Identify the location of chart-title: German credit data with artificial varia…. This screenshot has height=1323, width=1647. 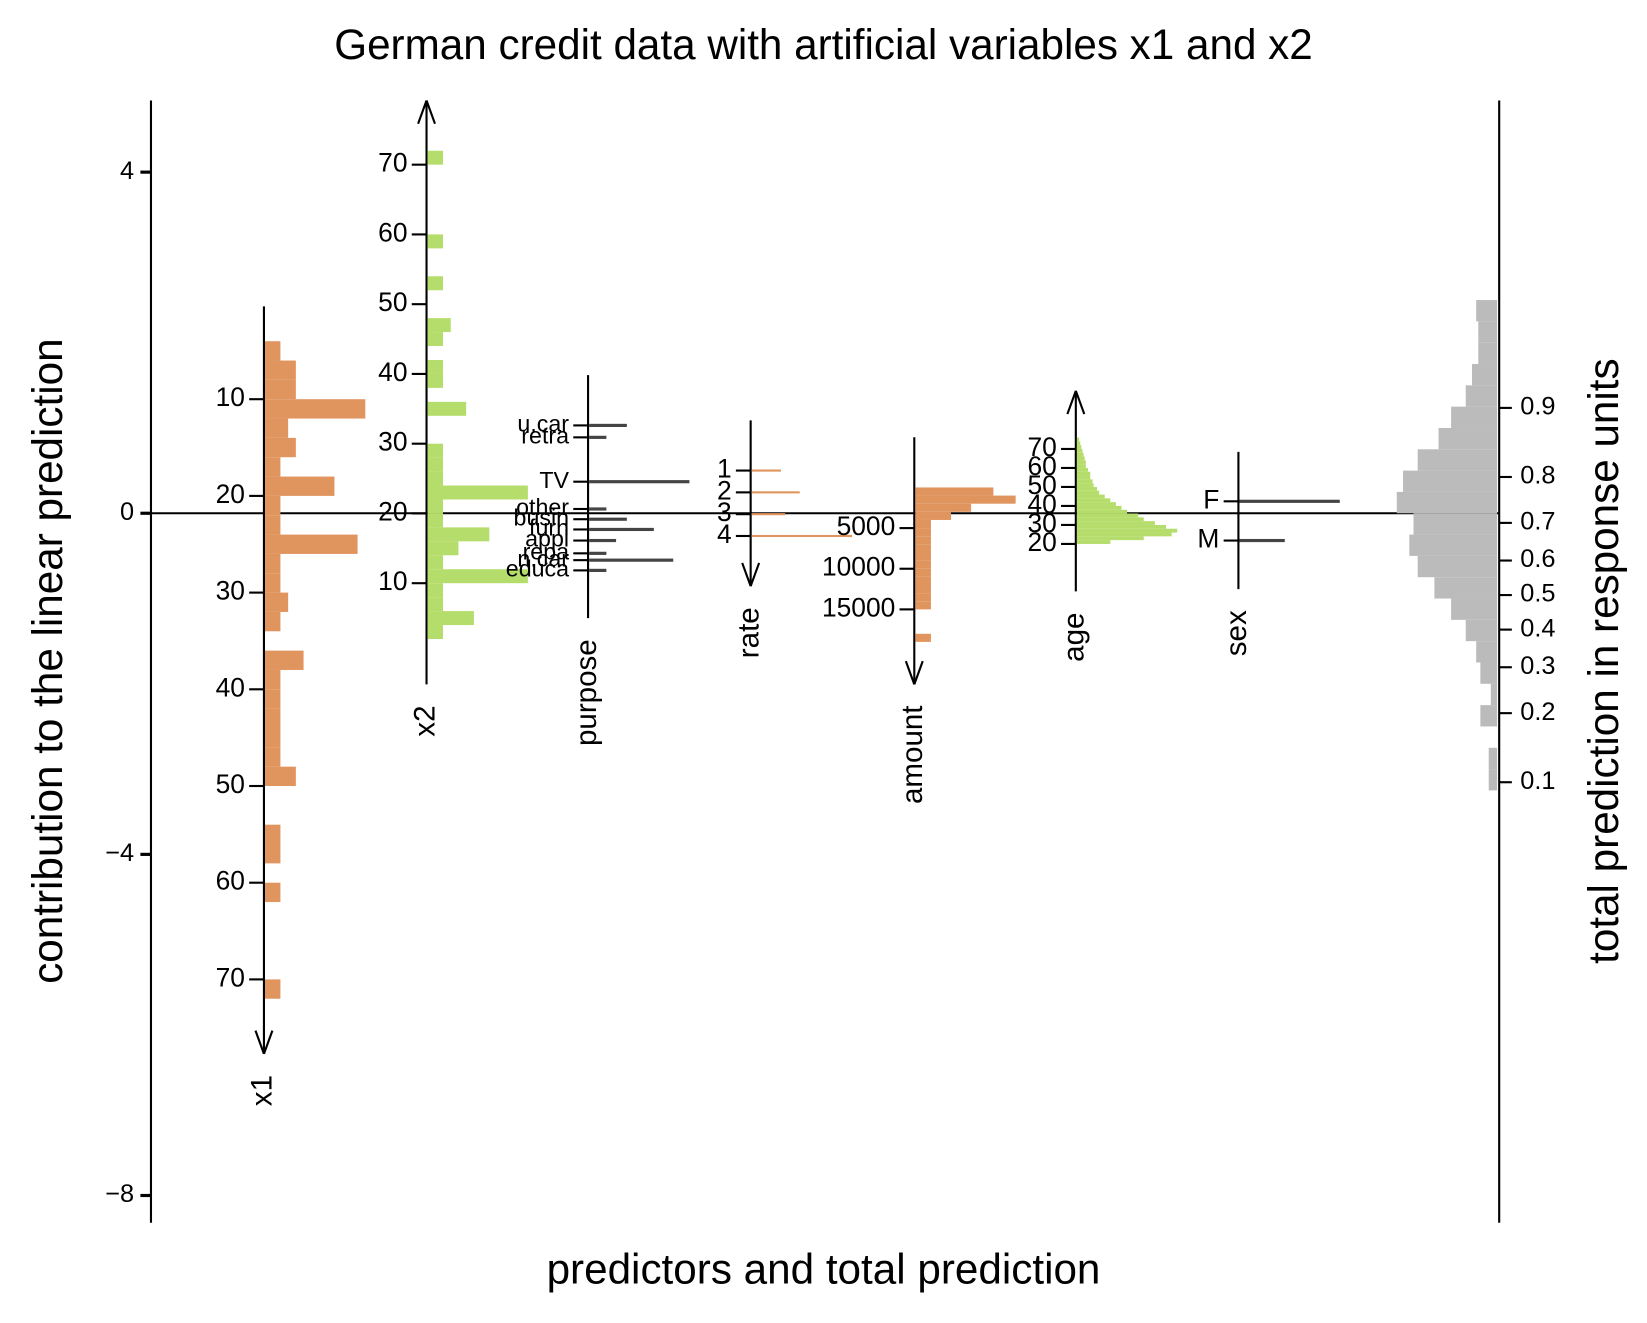
(823, 44).